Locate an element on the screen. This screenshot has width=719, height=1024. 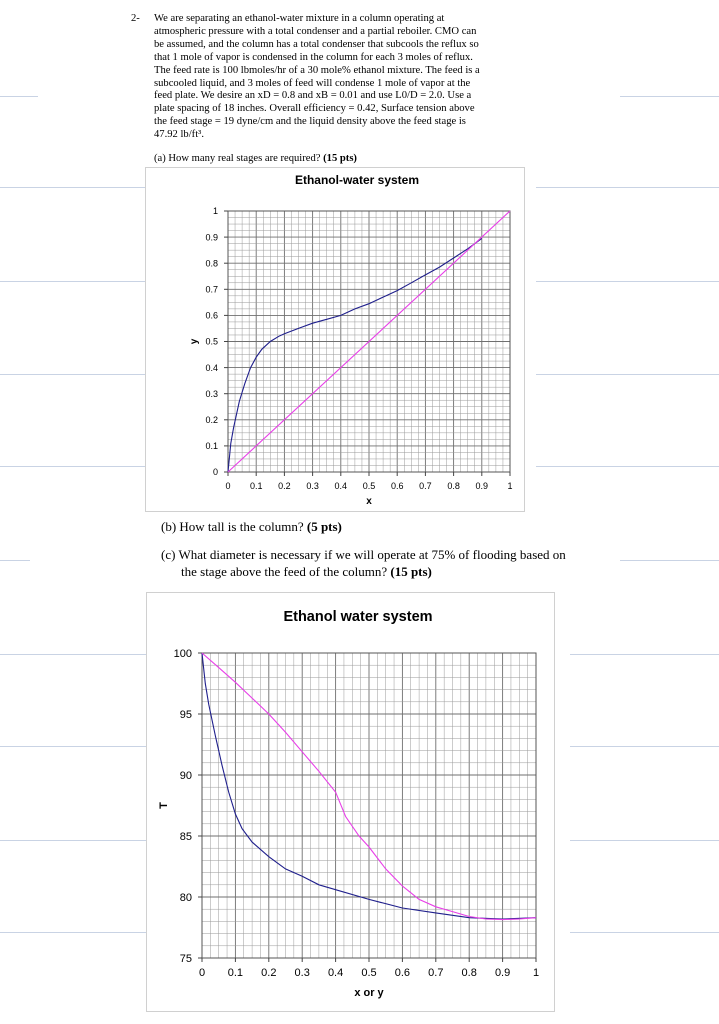
y-tick-label: 90 is located at coordinates (186, 776).